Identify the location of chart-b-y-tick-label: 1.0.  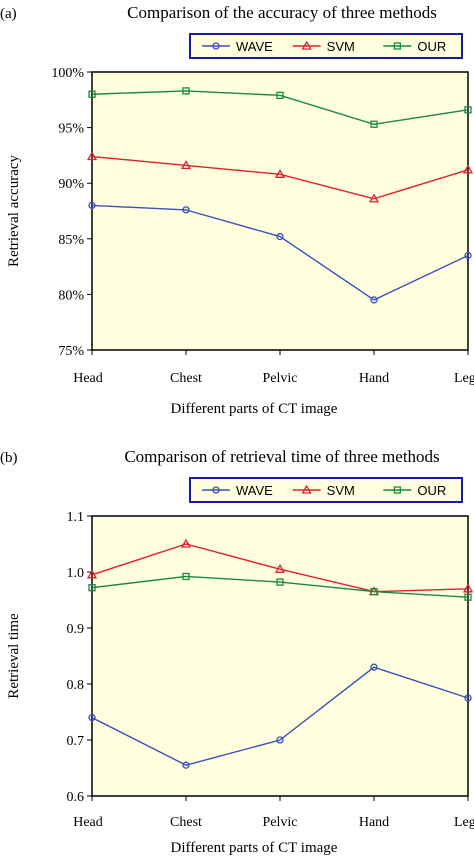
(76, 573).